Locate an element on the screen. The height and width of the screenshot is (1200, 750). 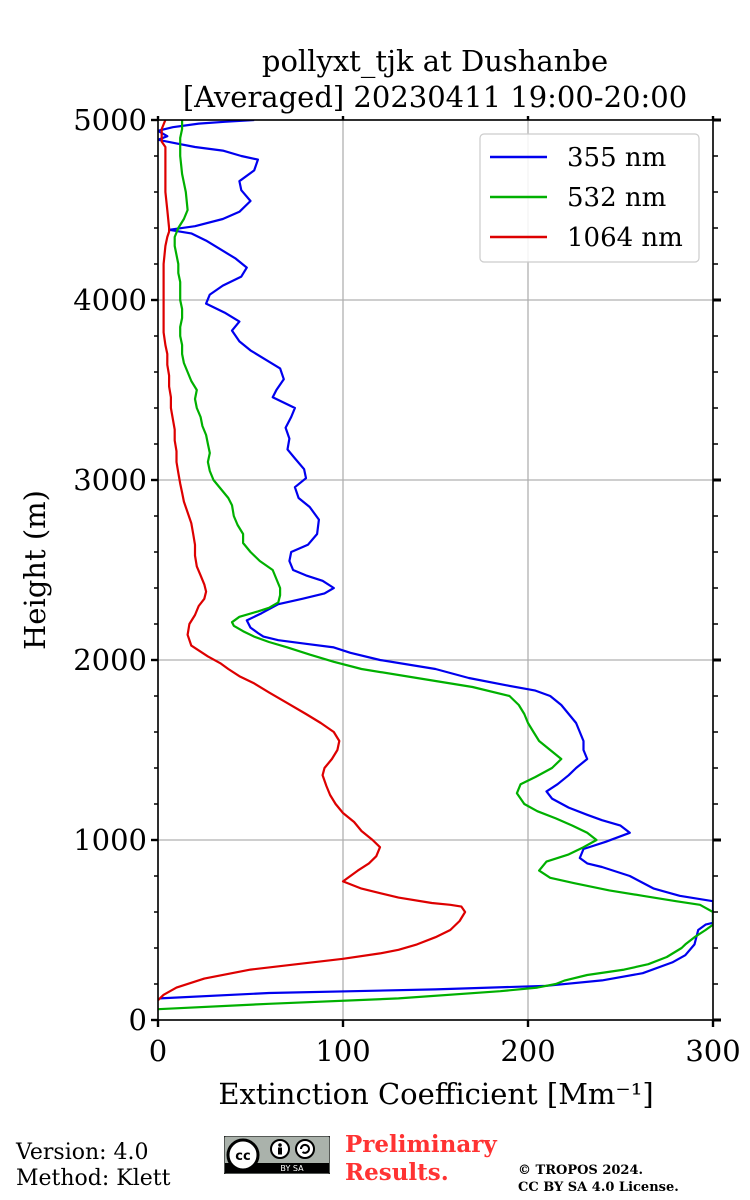
cc-icon-label: cc is located at coordinates (242, 1156).